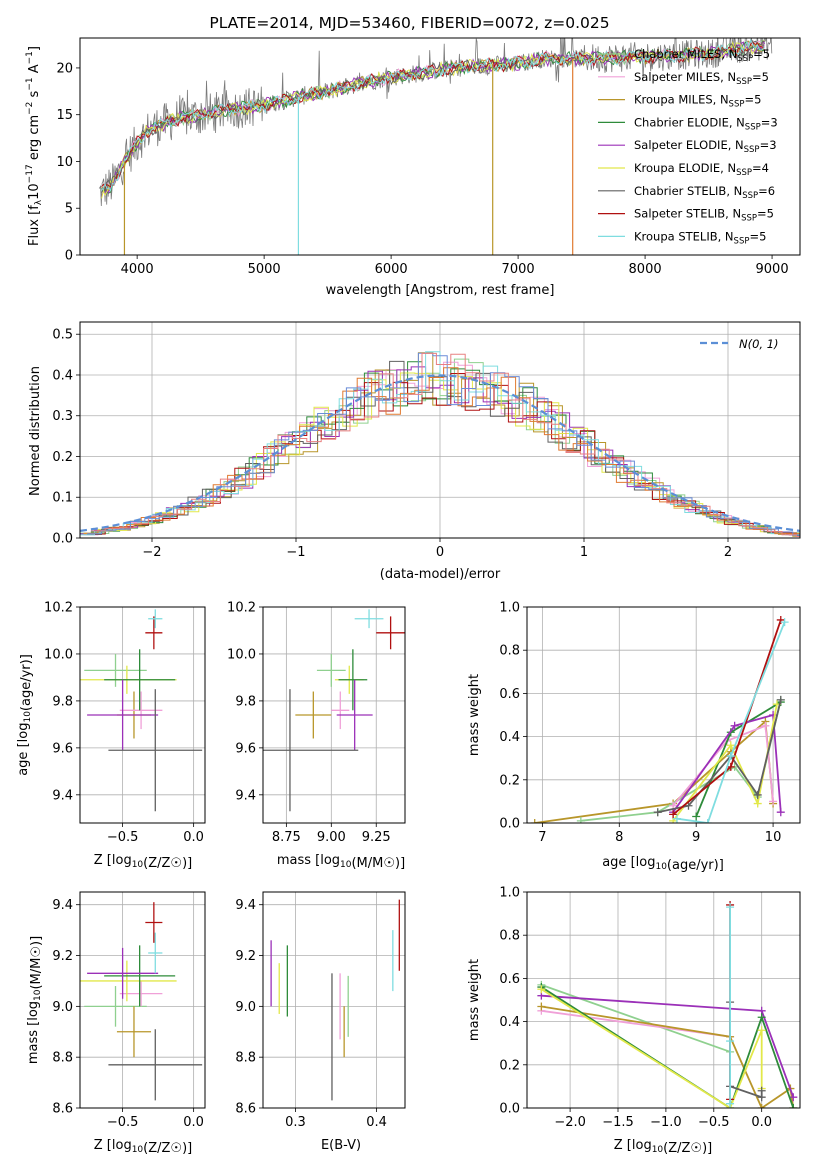 The image size is (819, 1170). I want to click on y-tick-label: 9.0, so click(62, 1007).